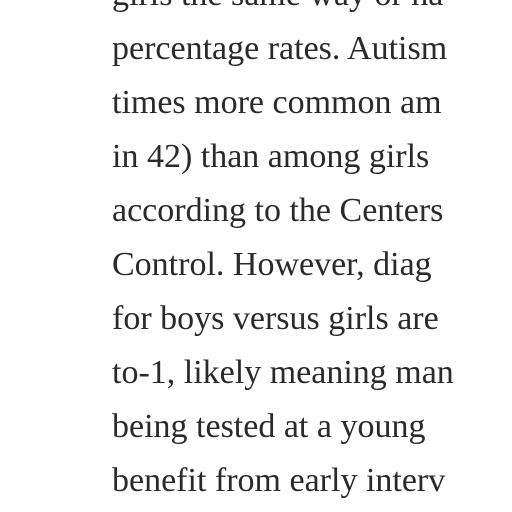 This screenshot has height=512, width=512. Describe the element at coordinates (272, 264) in the screenshot. I see `text-line: Control. However, diag` at that location.